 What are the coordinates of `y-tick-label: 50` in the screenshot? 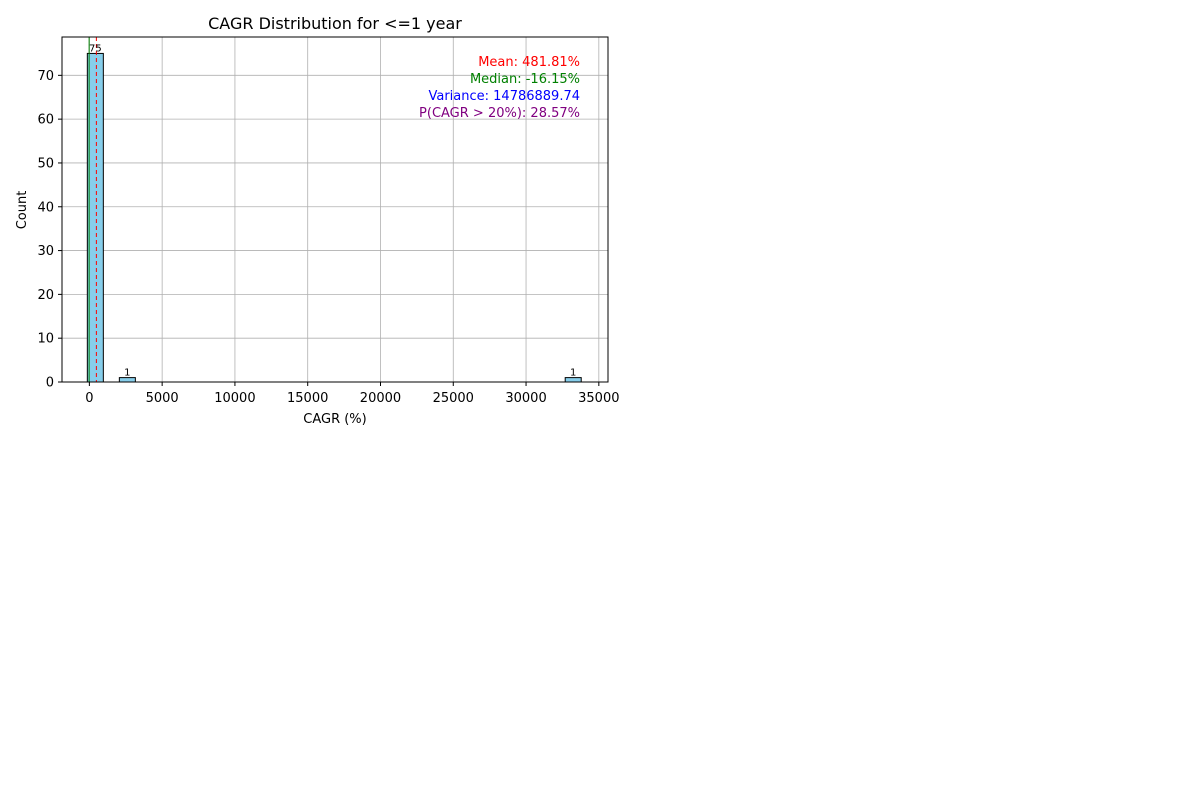 It's located at (45, 163).